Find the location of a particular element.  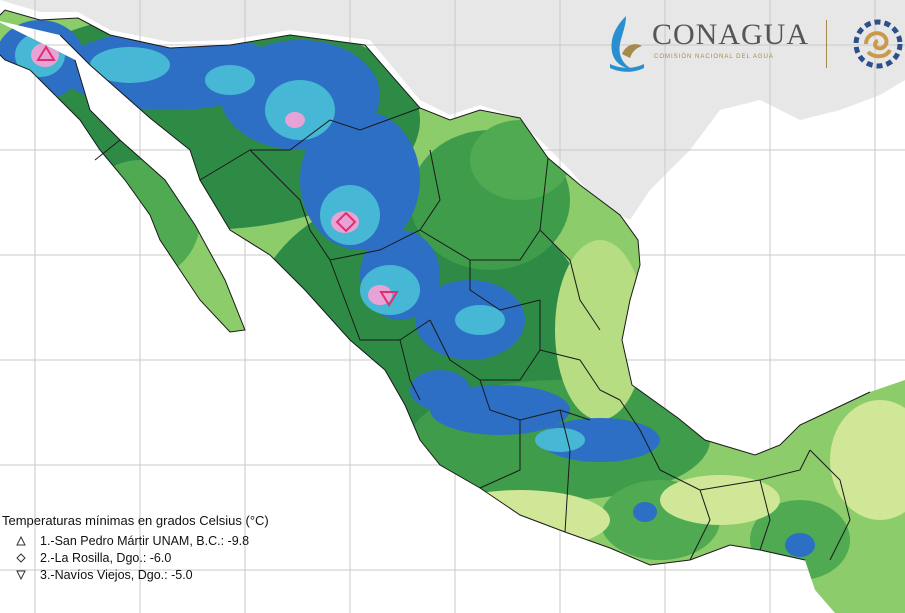

legend-item: 3.-Navíos Viejos, Dgo.: -5.0 is located at coordinates (192, 574).